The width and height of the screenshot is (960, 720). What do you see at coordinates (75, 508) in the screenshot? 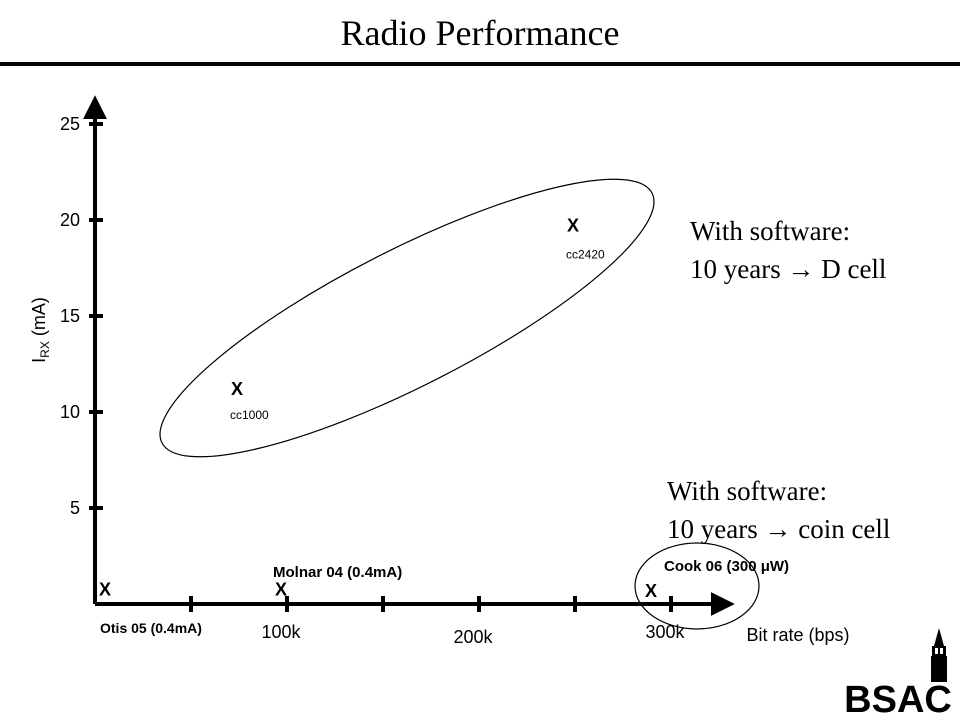
I see `y-tick-label: 5` at bounding box center [75, 508].